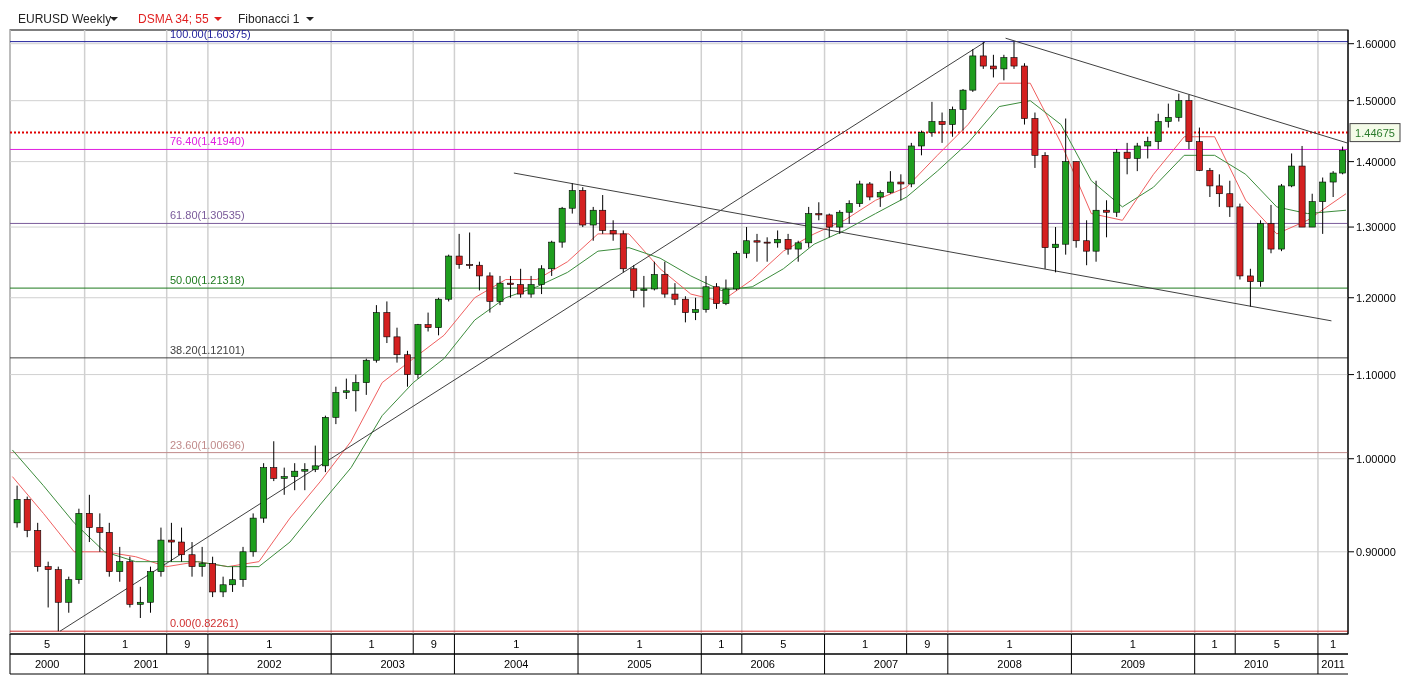  Describe the element at coordinates (1133, 664) in the screenshot. I see `x-tick-label: 2009` at that location.